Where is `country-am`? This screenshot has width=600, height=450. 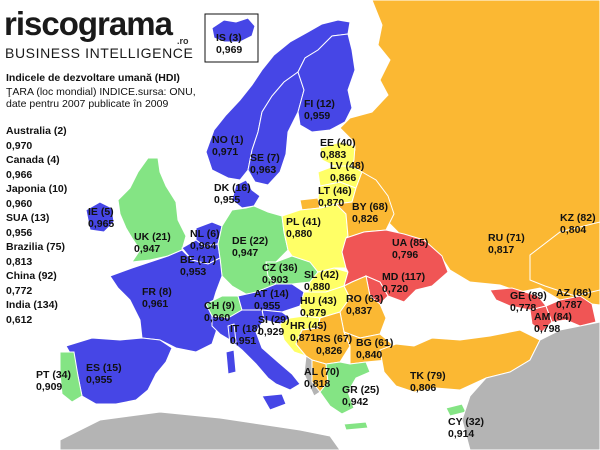 country-am is located at coordinates (541, 319).